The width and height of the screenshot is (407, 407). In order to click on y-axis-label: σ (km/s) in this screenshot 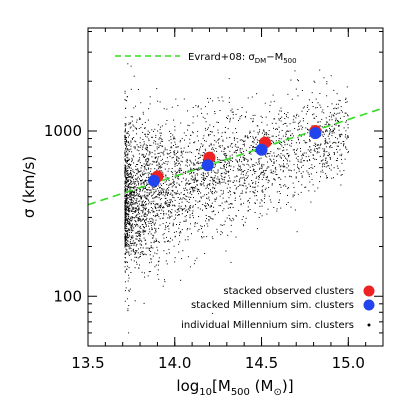, I will do `click(29, 187)`.